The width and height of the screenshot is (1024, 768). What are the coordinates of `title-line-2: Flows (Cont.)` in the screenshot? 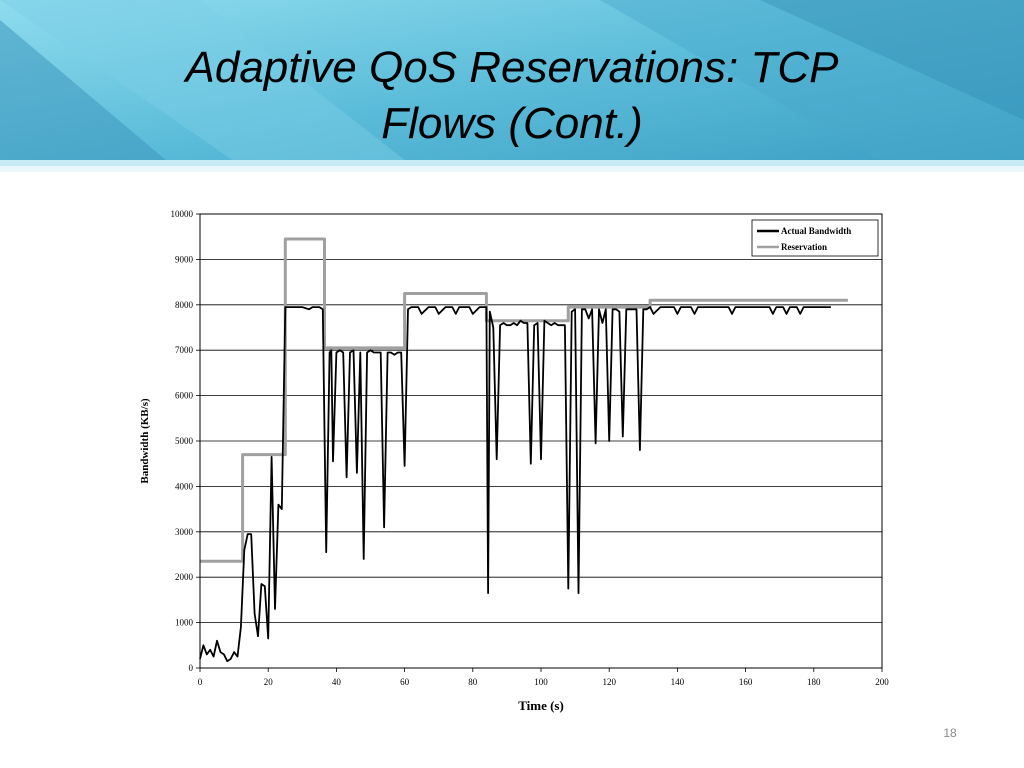 It's located at (512, 123).